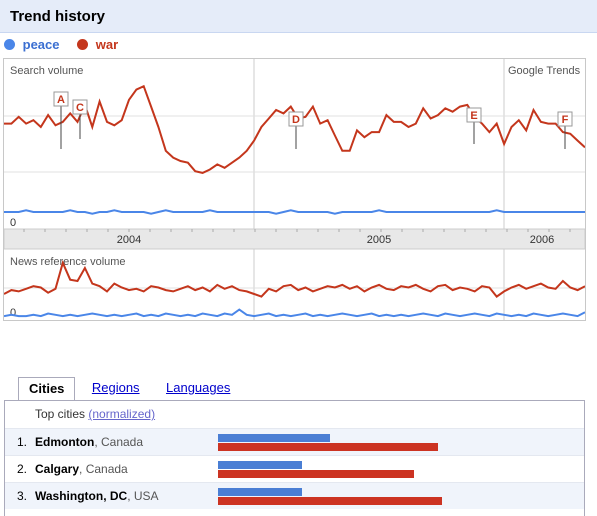  I want to click on year-label: 2006, so click(542, 240).